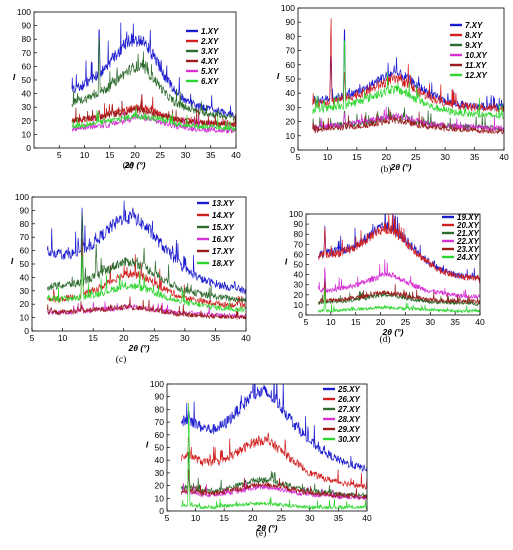 This screenshot has height=550, width=513. Describe the element at coordinates (476, 55) in the screenshot. I see `legend-label: 10.XY` at that location.